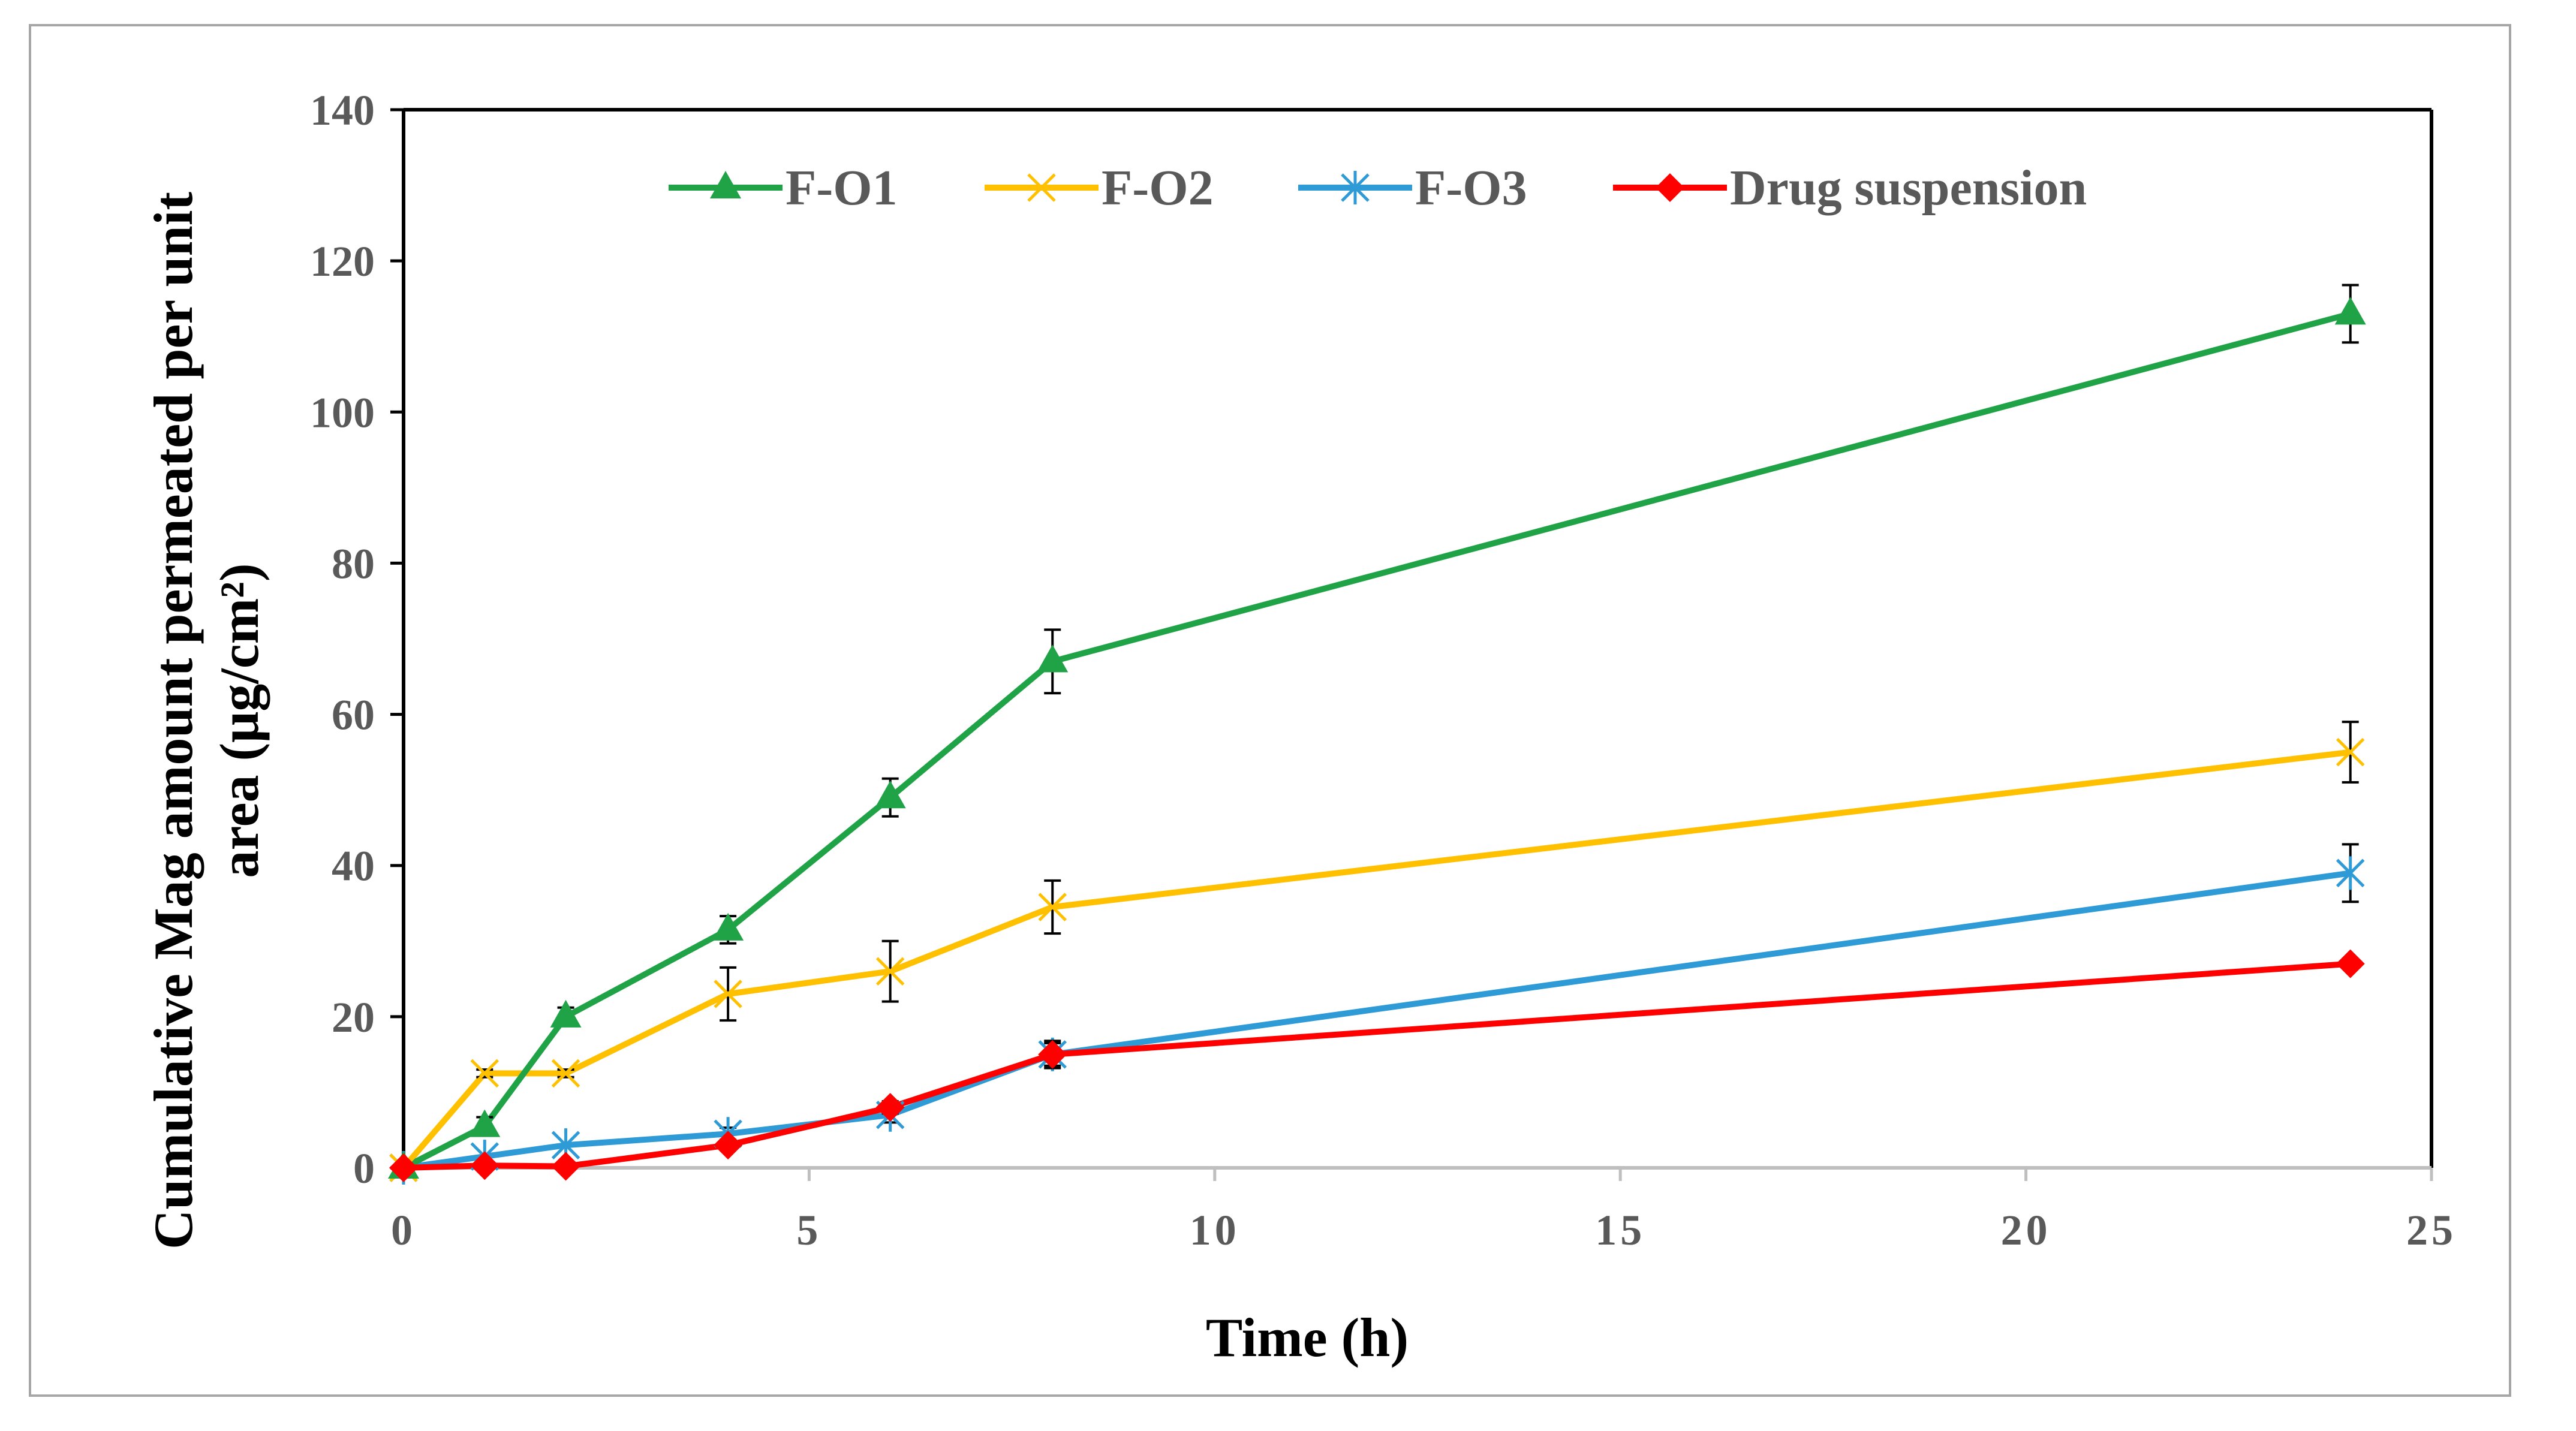 Image resolution: width=2576 pixels, height=1431 pixels. I want to click on legend-item-f-o2: F-O2, so click(1099, 188).